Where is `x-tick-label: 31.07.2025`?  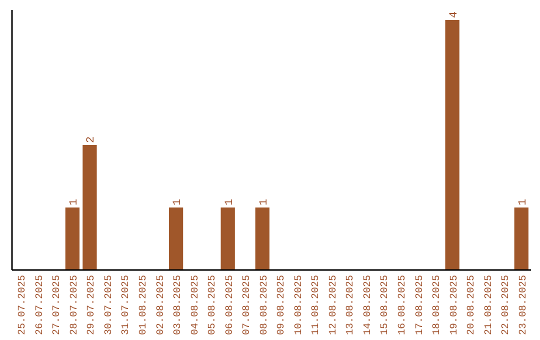 x-tick-label: 31.07.2025 is located at coordinates (126, 305).